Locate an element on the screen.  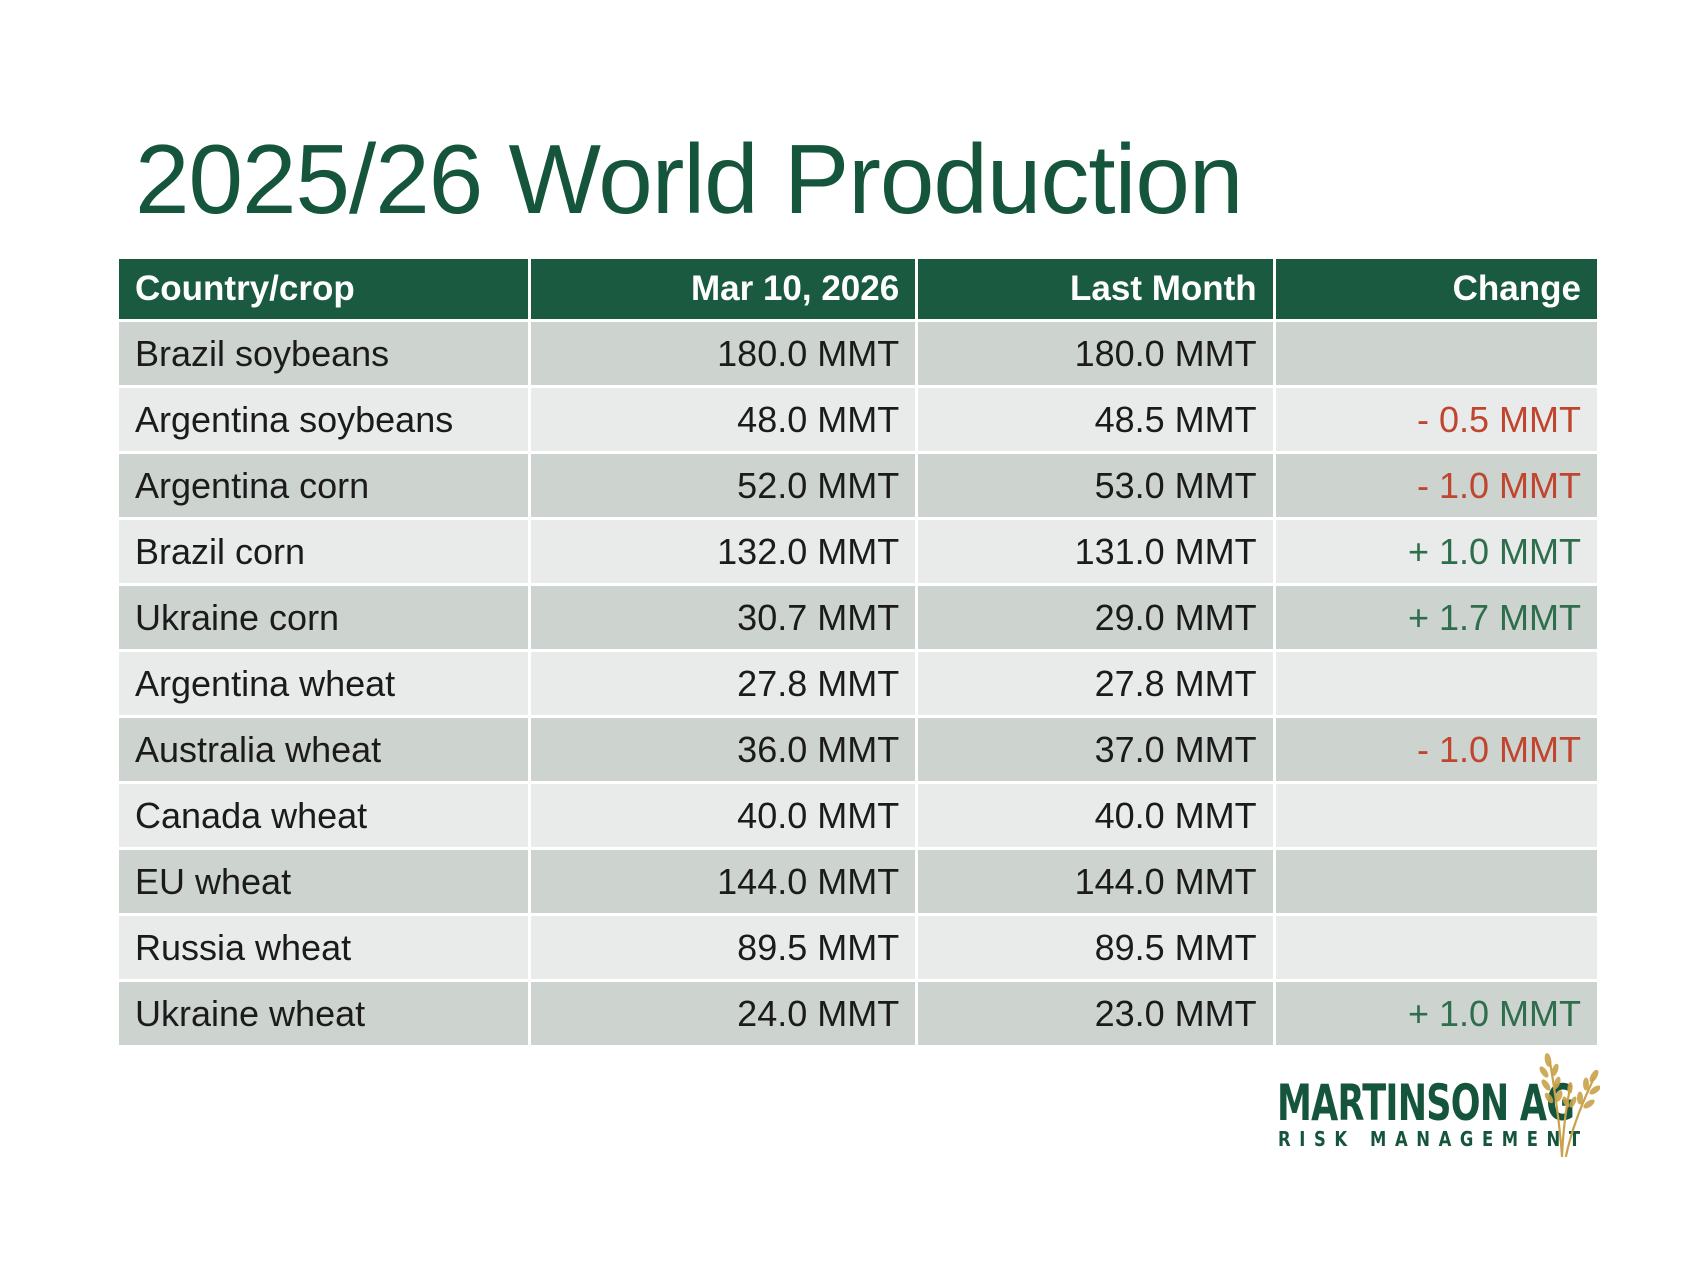
cell-country-crop: Ukraine wheat is located at coordinates (323, 1013).